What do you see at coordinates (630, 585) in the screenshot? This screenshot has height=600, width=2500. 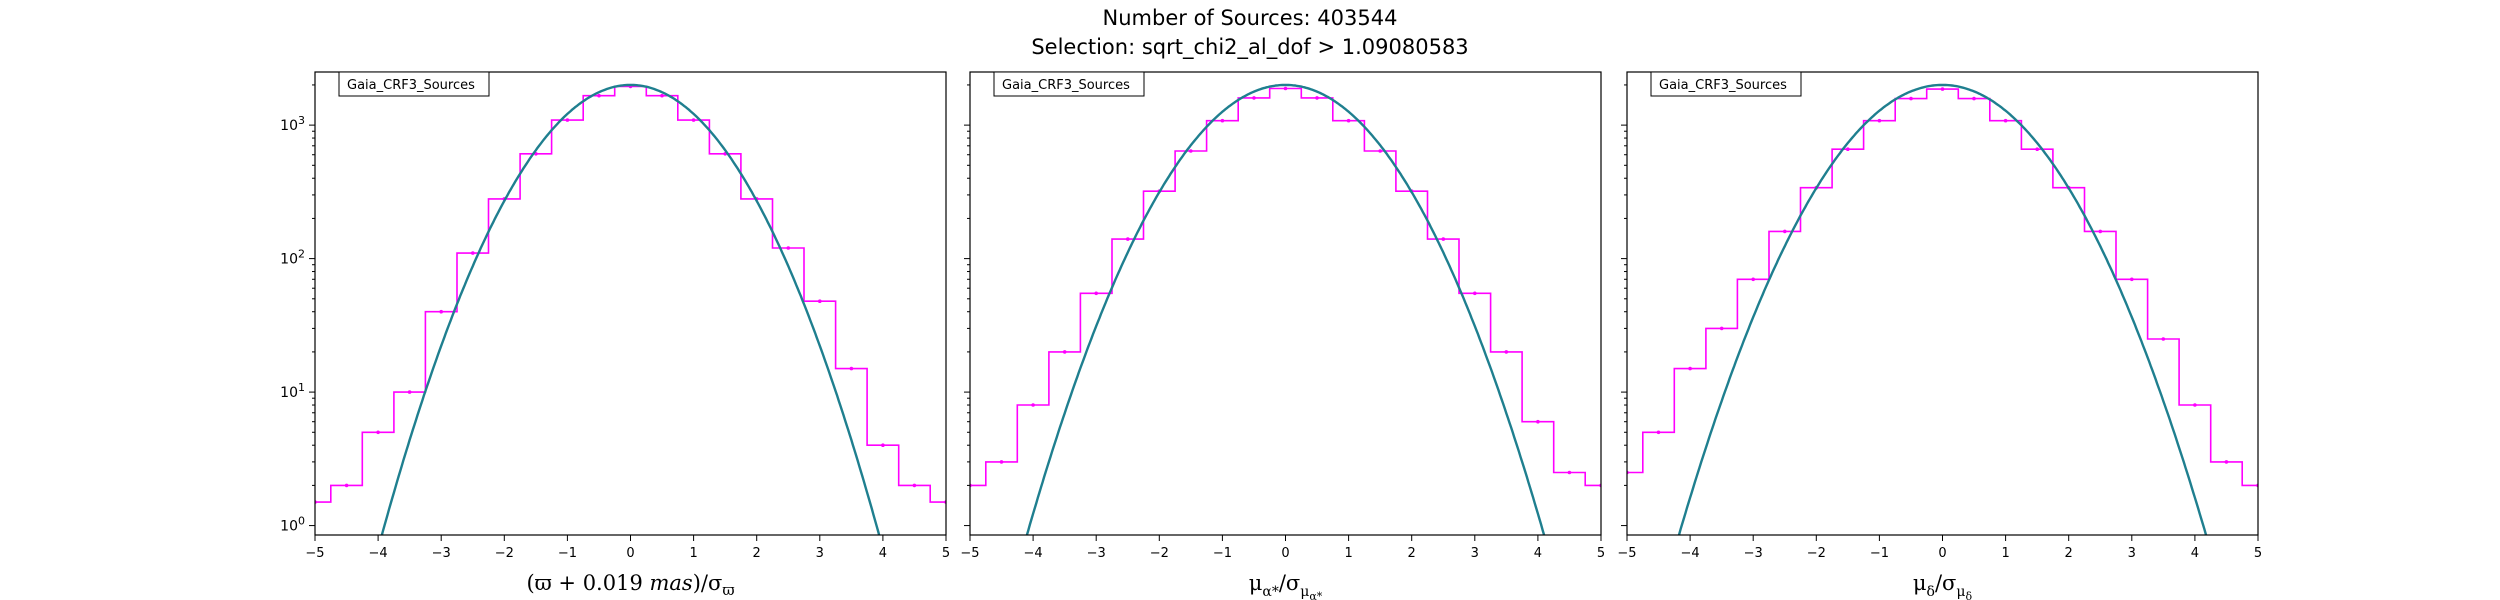 I see `x-axis-label: (ϖ + 0.019 mas)/σϖ` at bounding box center [630, 585].